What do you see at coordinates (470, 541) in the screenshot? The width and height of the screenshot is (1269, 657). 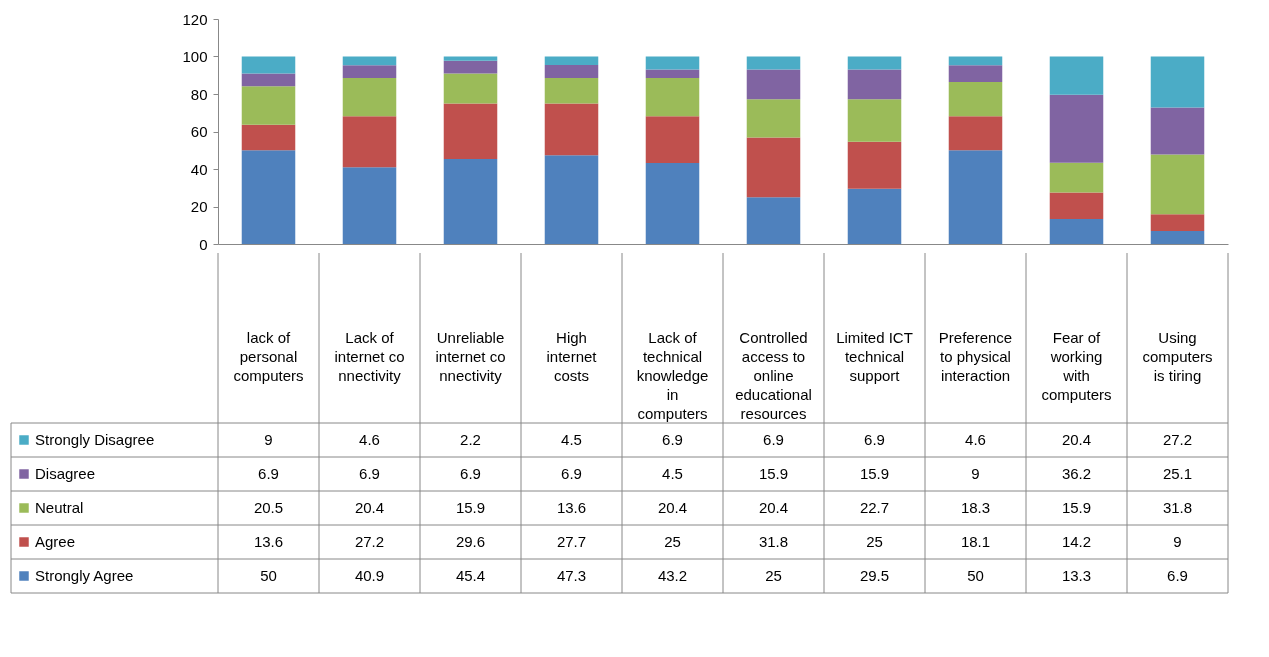 I see `data-label: 29.6` at bounding box center [470, 541].